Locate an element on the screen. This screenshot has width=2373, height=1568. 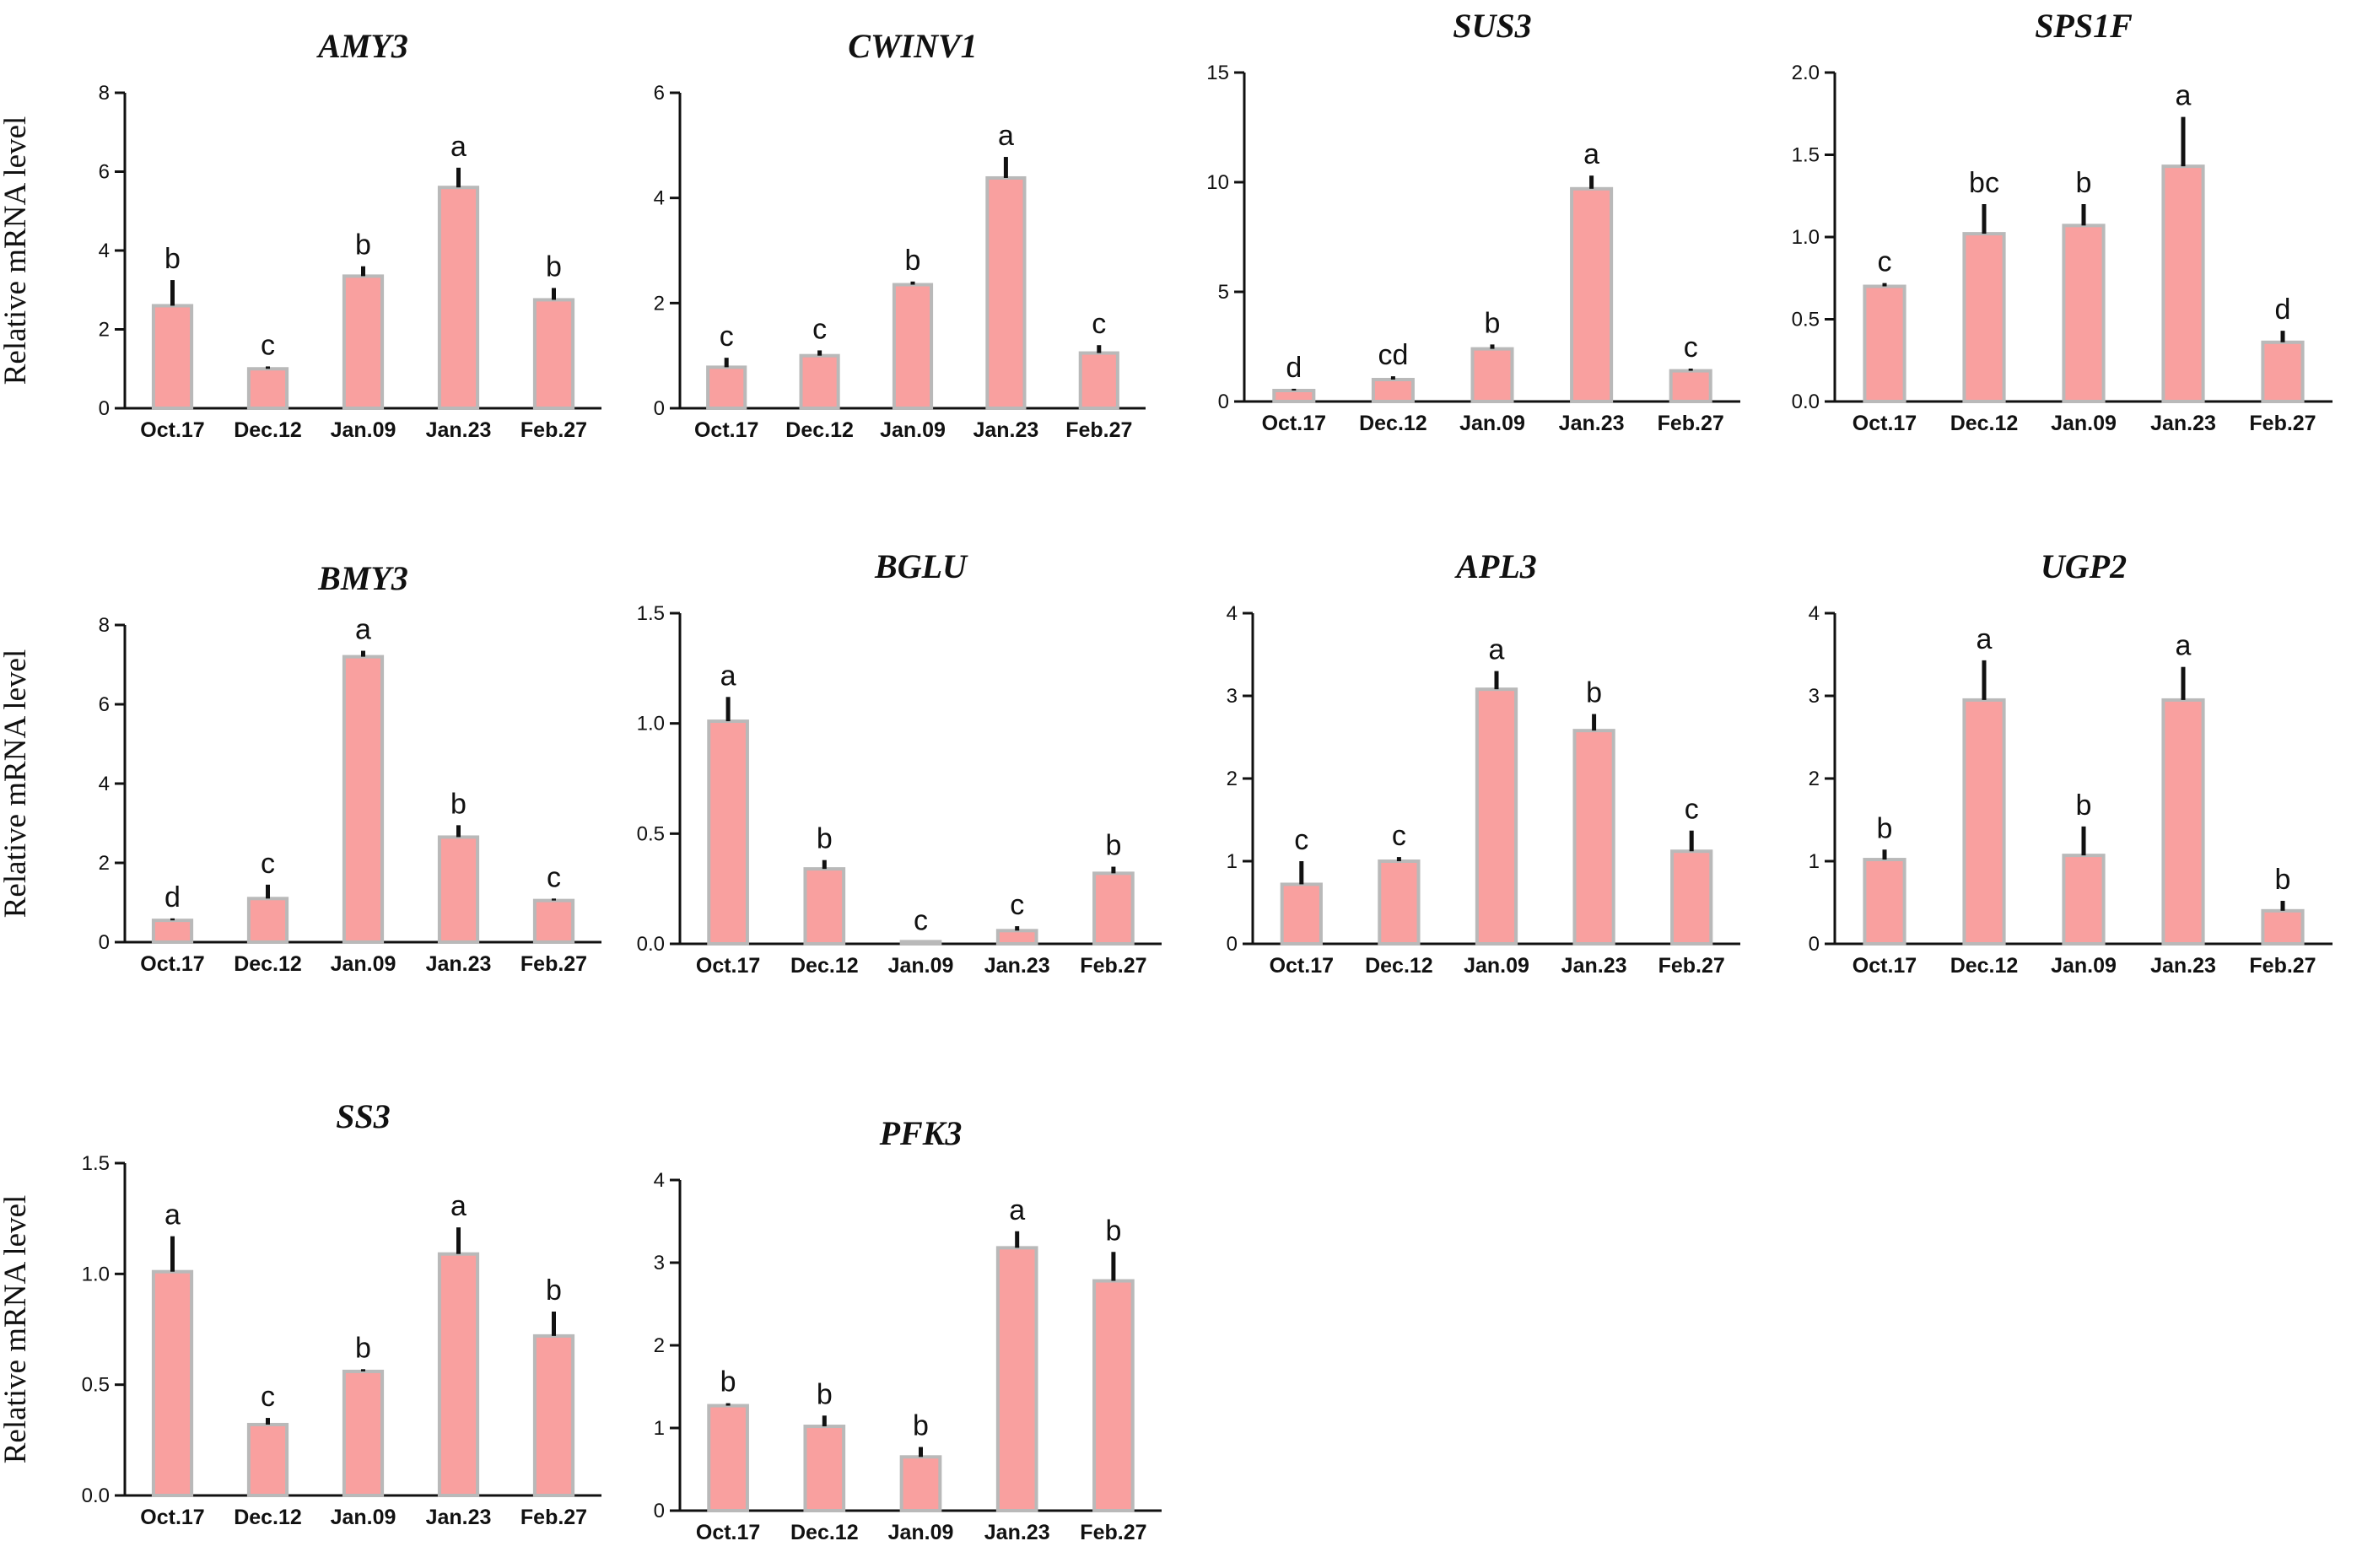
y-tick-label: 0.5 is located at coordinates (1806, 320).